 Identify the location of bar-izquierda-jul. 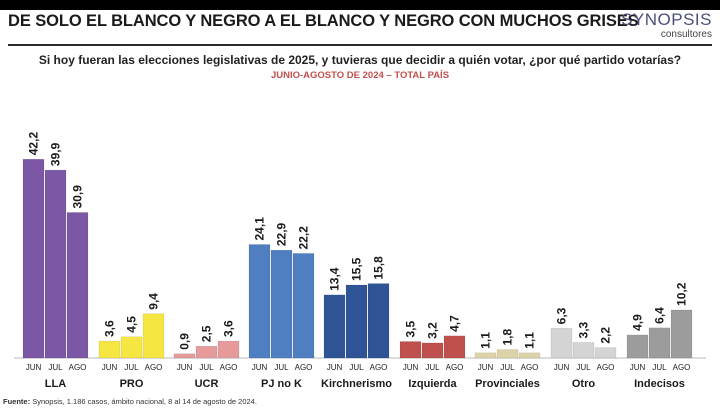
(432, 350).